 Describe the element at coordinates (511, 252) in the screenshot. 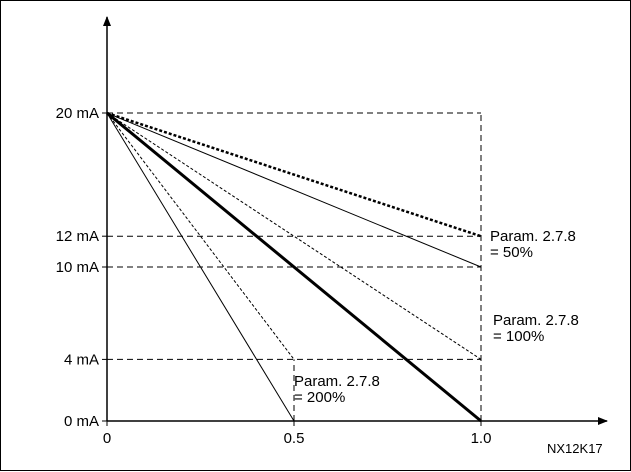

I see `annotation-50-line2: = 50%` at that location.